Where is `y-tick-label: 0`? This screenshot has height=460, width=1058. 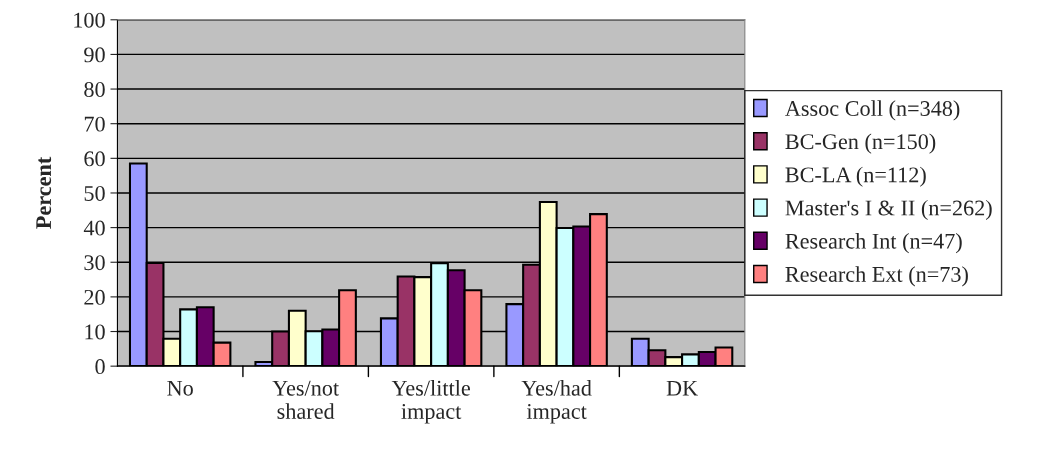 y-tick-label: 0 is located at coordinates (100, 367).